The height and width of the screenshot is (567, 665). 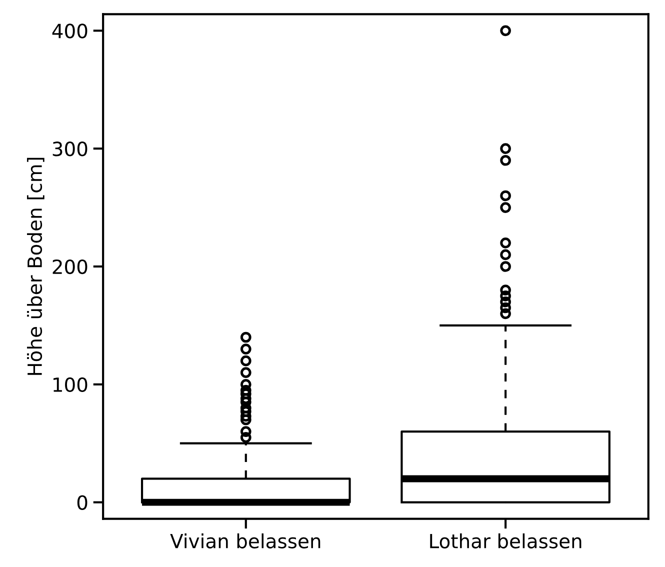 What do you see at coordinates (82, 502) in the screenshot?
I see `y-tick-label: 0` at bounding box center [82, 502].